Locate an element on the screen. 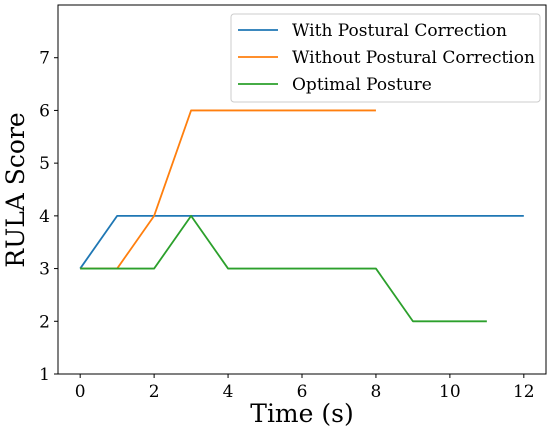 Image resolution: width=556 pixels, height=428 pixels. x-tick-label: 0 is located at coordinates (80, 392).